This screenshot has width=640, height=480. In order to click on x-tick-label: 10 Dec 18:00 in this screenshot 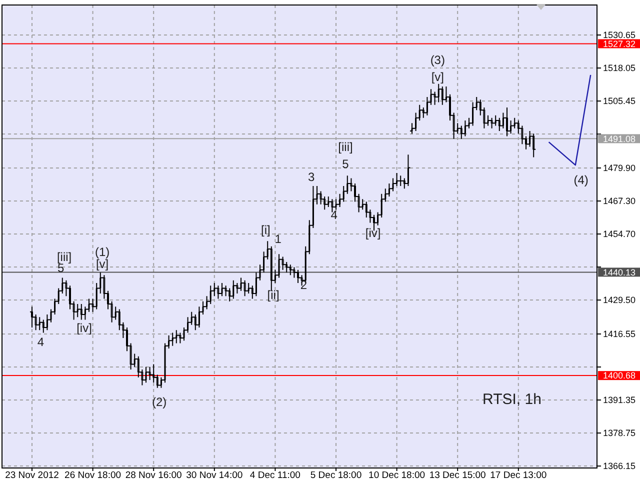, I will do `click(397, 475)`.